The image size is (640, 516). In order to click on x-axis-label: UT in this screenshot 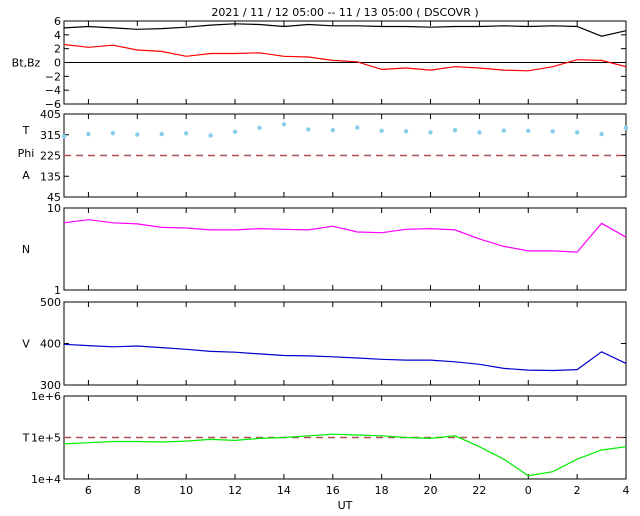, I will do `click(345, 505)`.